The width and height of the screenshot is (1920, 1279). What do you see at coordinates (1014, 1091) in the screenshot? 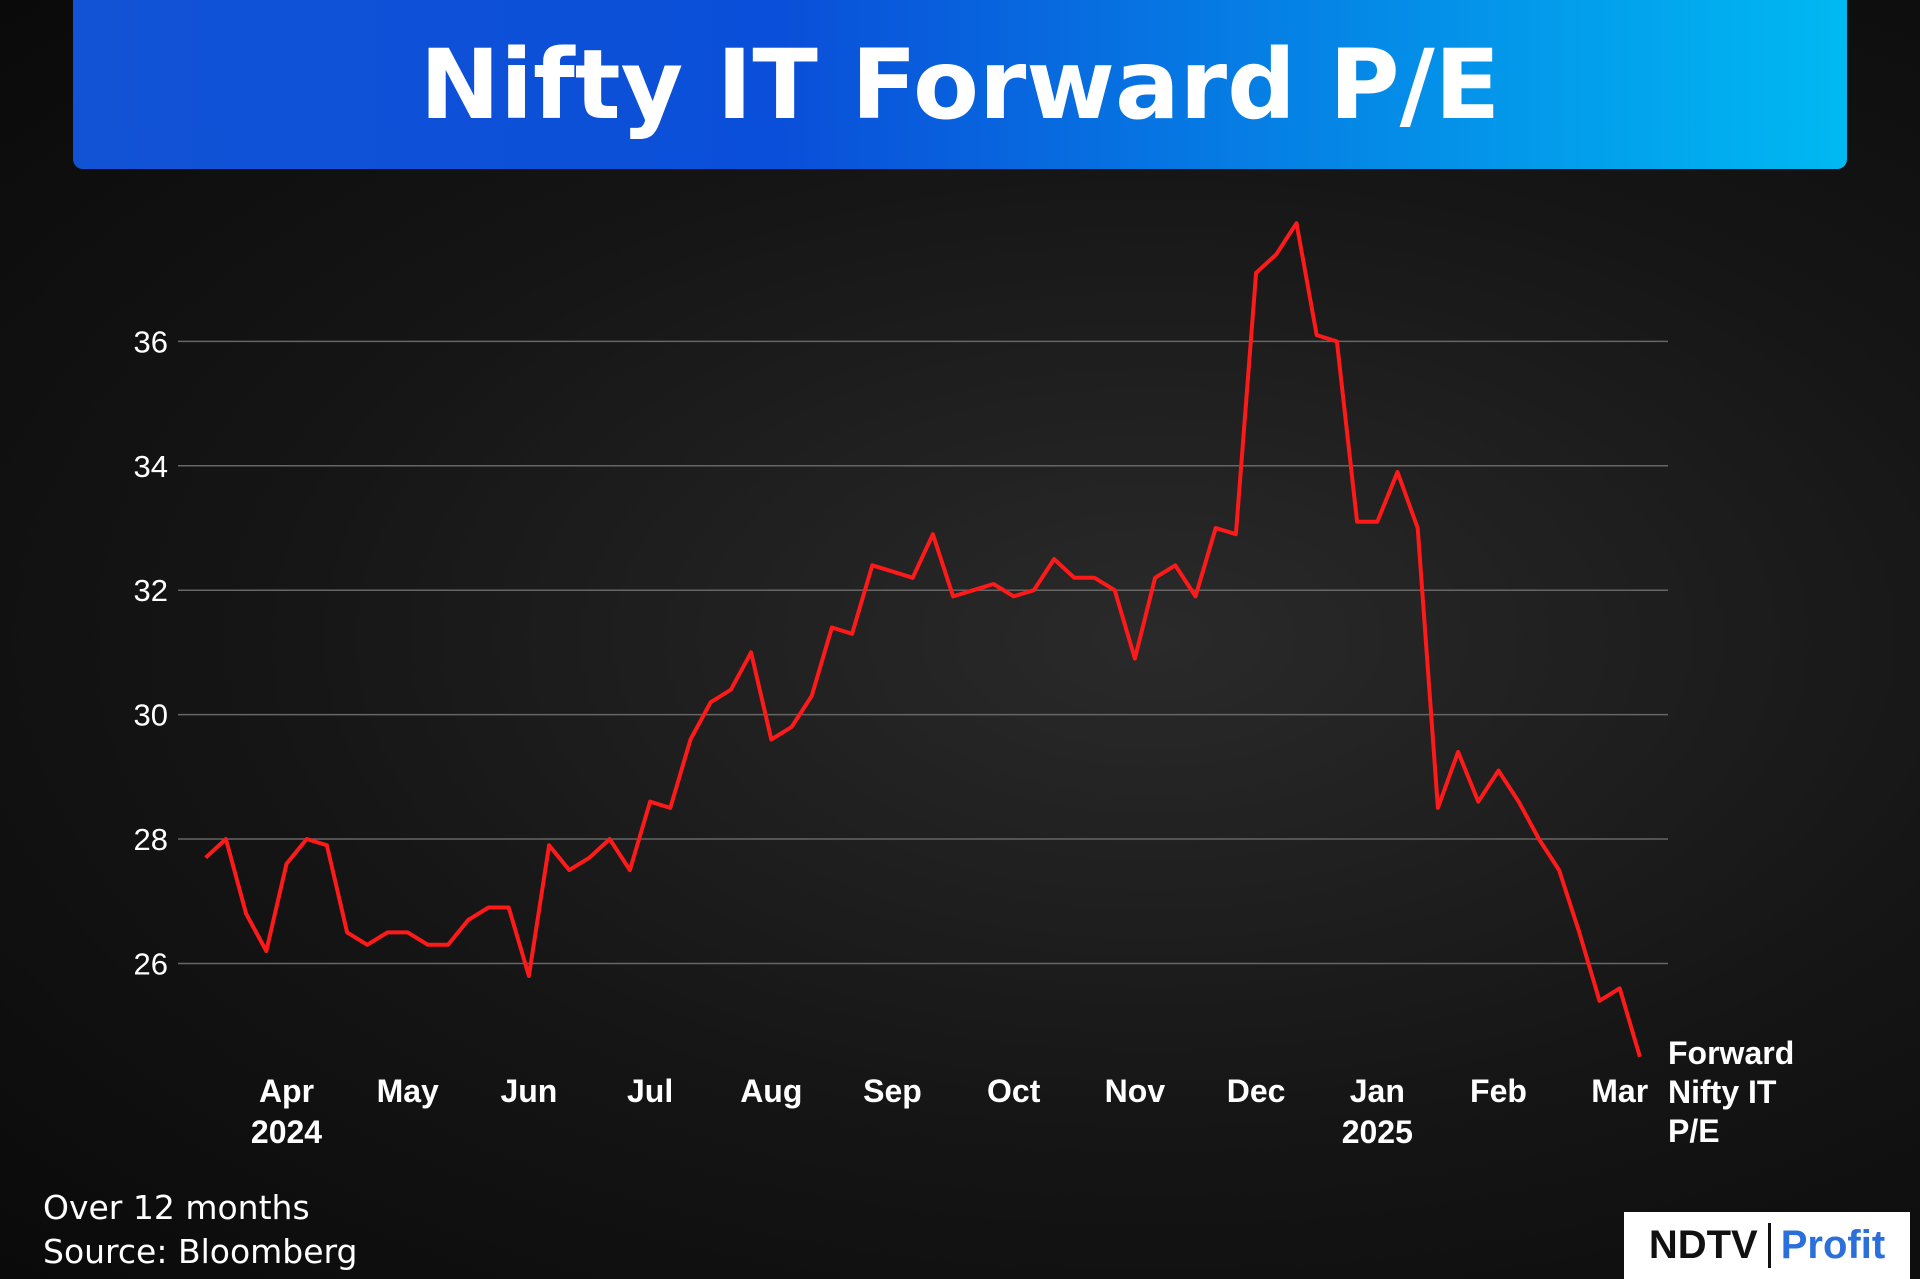
I see `x-tick-label: Oct` at bounding box center [1014, 1091].